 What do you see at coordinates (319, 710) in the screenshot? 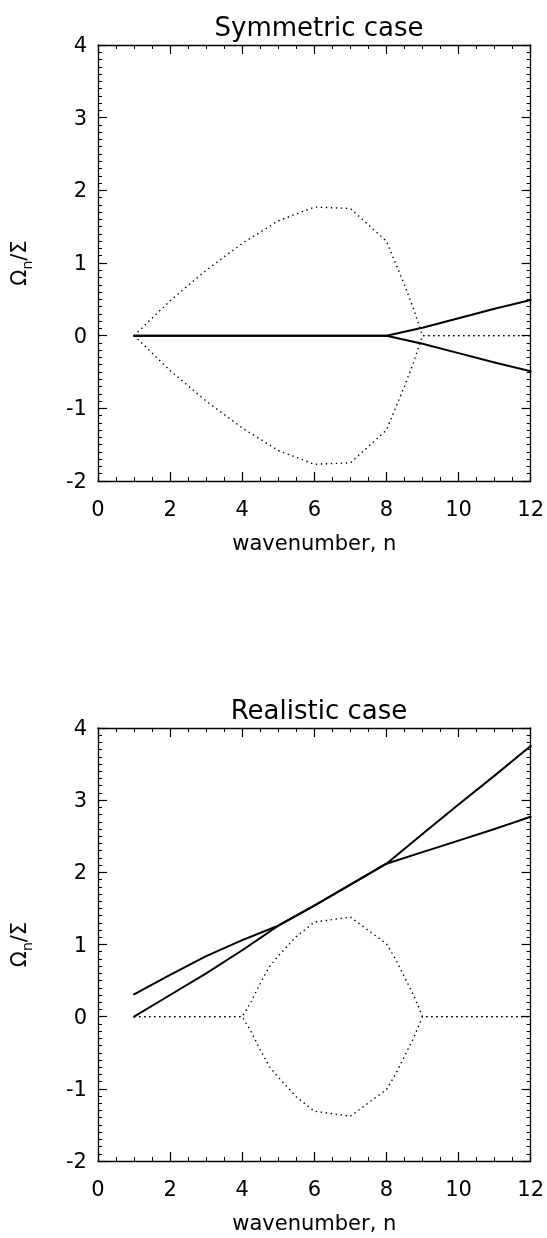
I see `chart-title: Realistic case` at bounding box center [319, 710].